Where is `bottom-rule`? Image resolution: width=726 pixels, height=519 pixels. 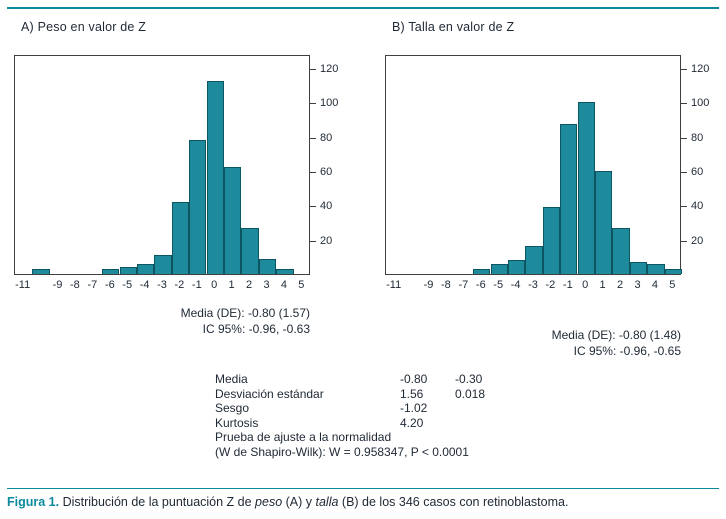 bottom-rule is located at coordinates (363, 488).